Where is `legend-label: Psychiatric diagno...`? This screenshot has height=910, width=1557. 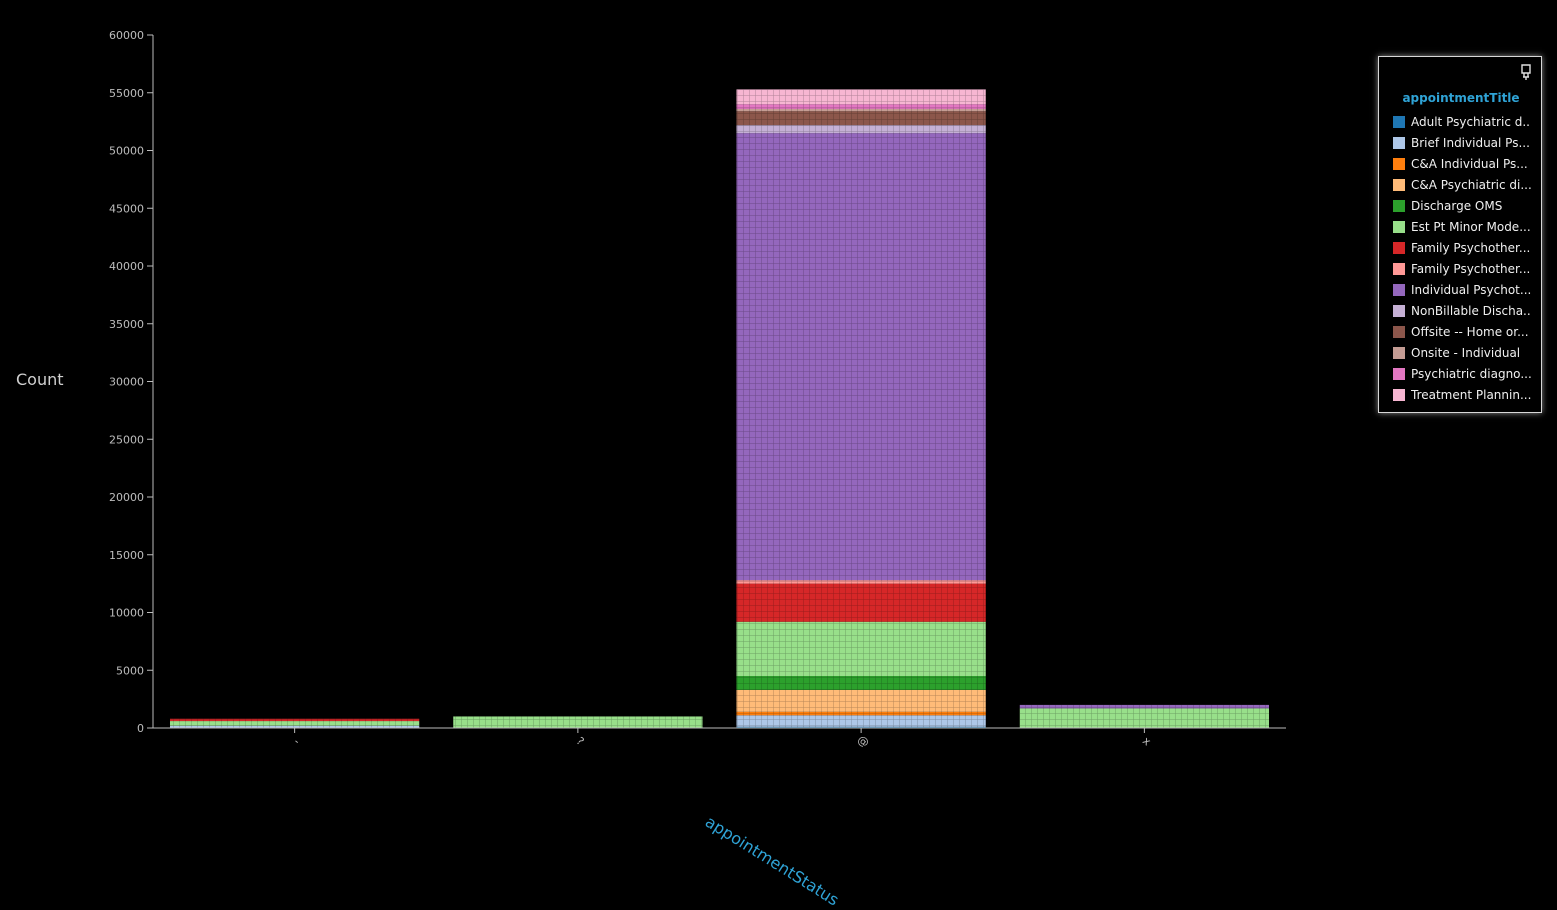 legend-label: Psychiatric diagno... is located at coordinates (1471, 373).